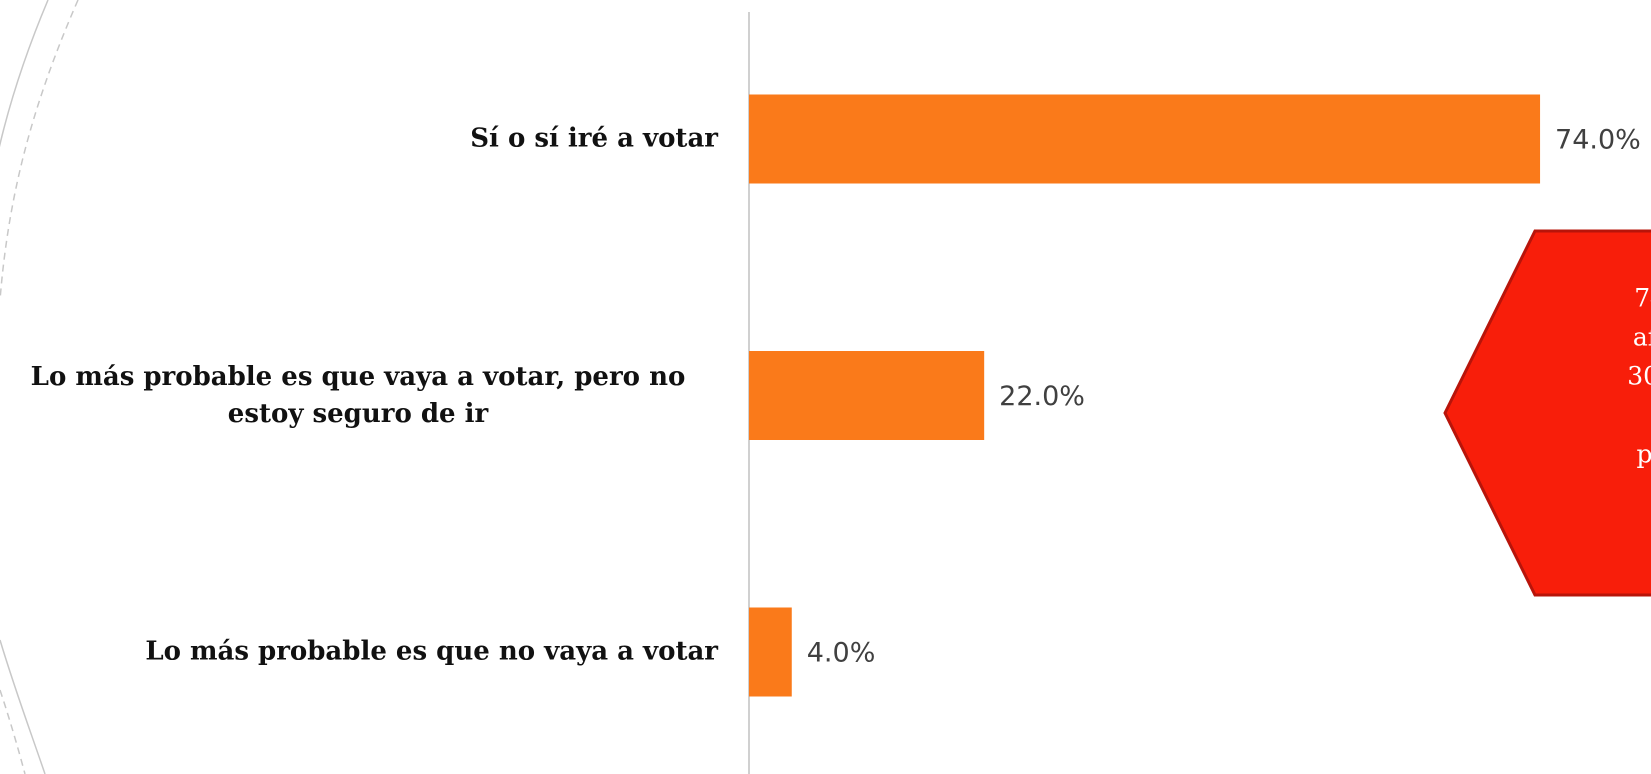 This screenshot has height=774, width=1651. Describe the element at coordinates (841, 653) in the screenshot. I see `value-label: 4.0%` at that location.